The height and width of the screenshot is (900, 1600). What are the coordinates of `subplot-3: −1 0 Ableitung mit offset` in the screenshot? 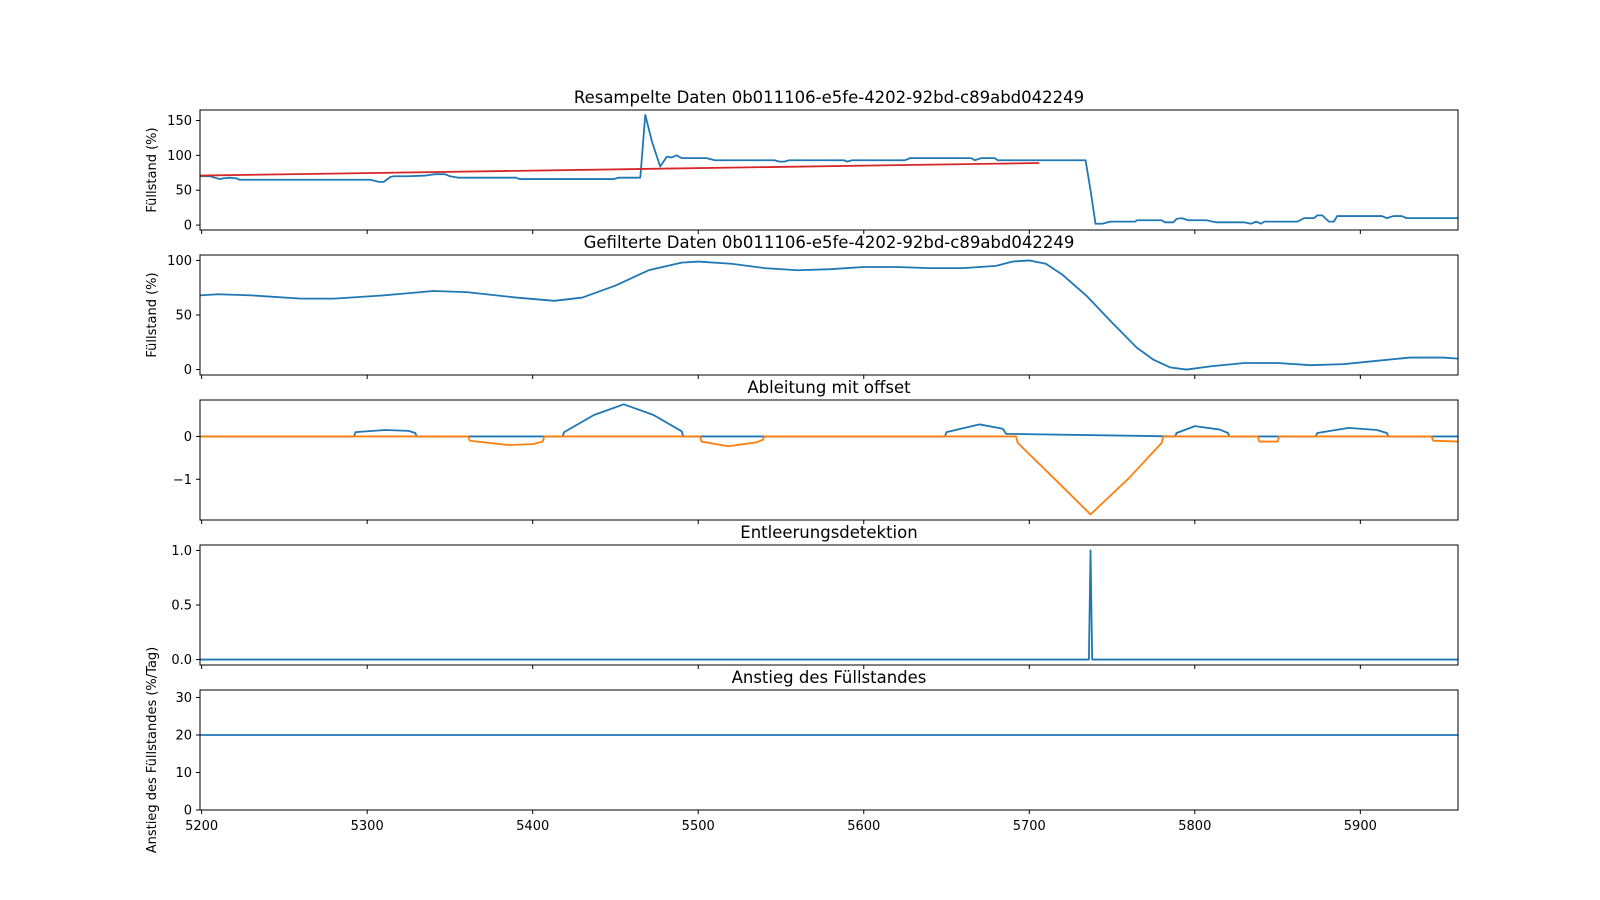 It's located at (816, 451).